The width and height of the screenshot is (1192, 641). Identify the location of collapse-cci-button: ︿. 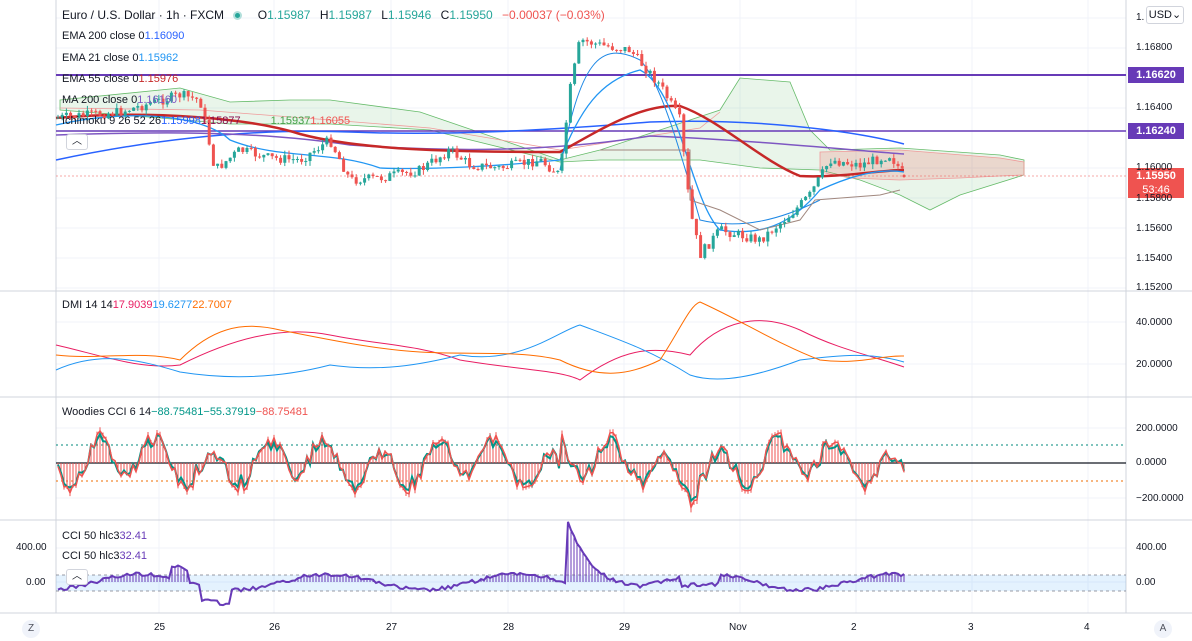
(77, 577).